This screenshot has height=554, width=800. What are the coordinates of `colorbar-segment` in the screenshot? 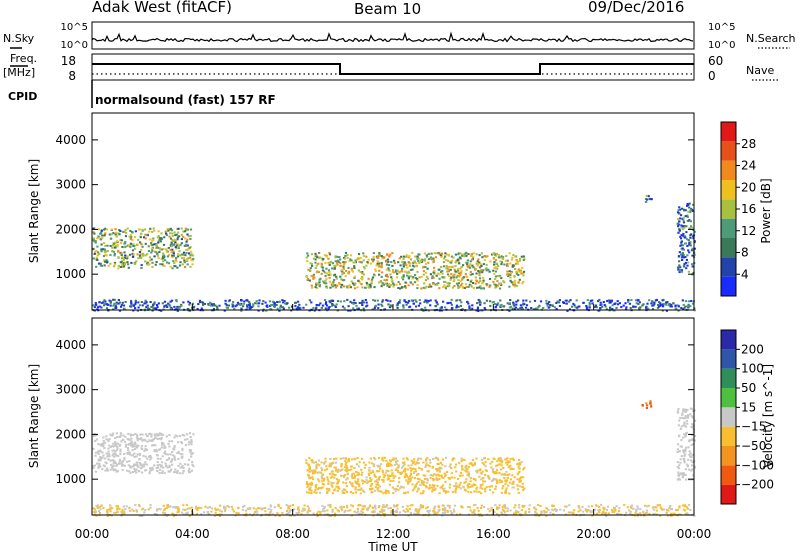 It's located at (728, 340).